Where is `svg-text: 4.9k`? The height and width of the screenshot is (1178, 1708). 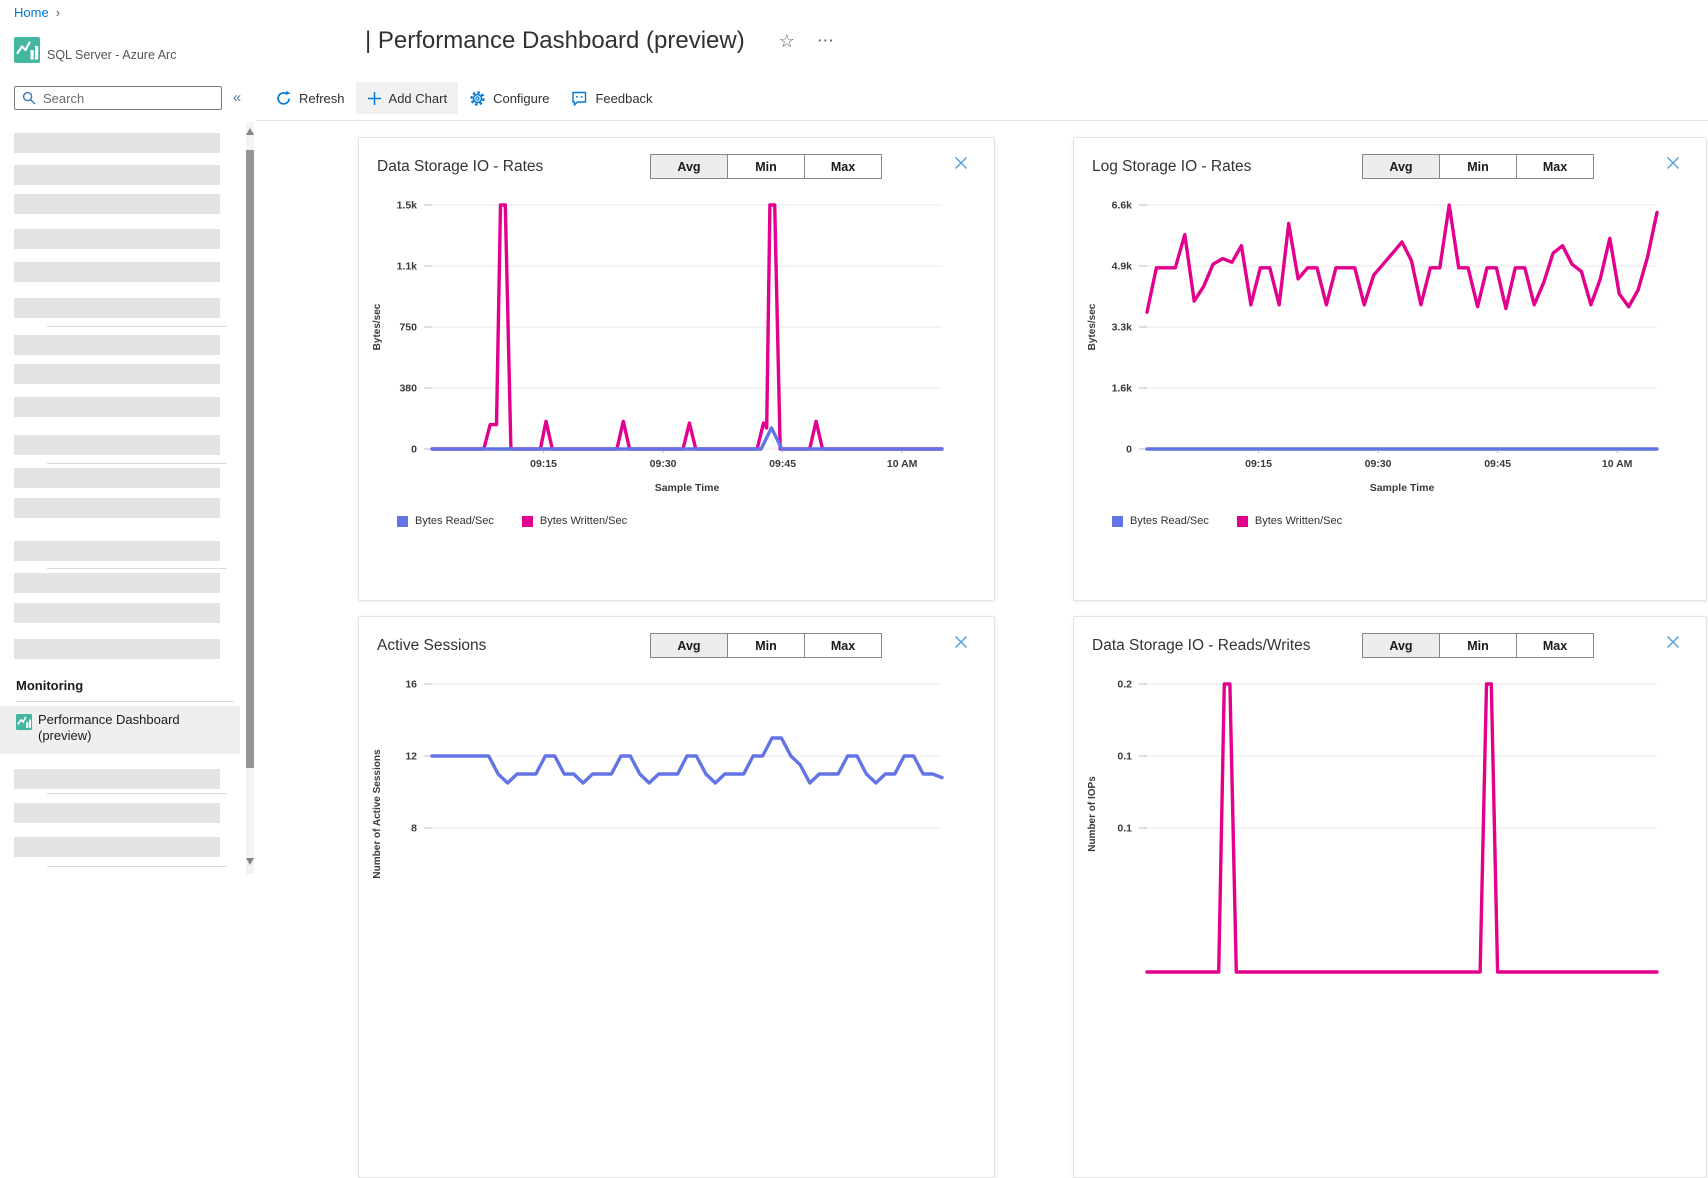
svg-text: 4.9k is located at coordinates (1122, 267).